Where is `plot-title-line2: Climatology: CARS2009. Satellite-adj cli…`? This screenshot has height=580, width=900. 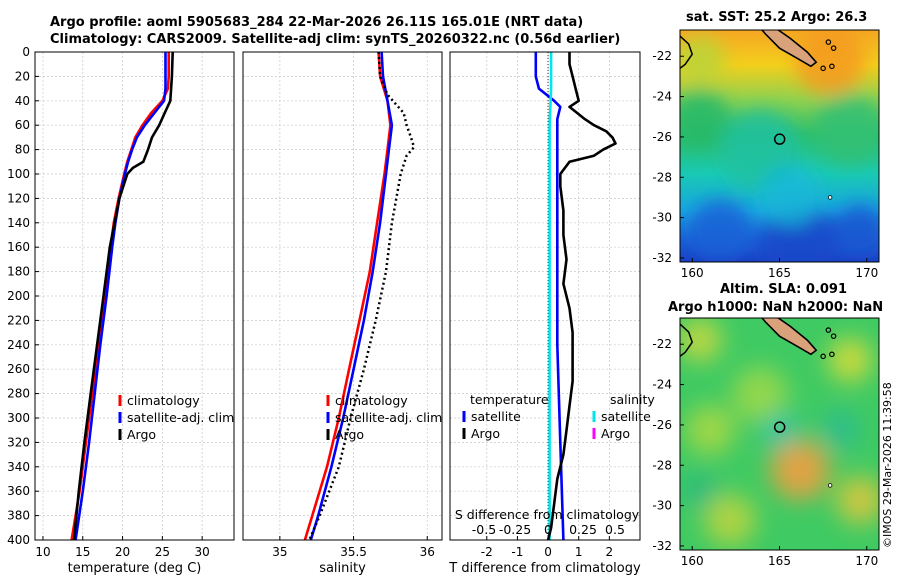 plot-title-line2: Climatology: CARS2009. Satellite-adj cli… is located at coordinates (335, 39).